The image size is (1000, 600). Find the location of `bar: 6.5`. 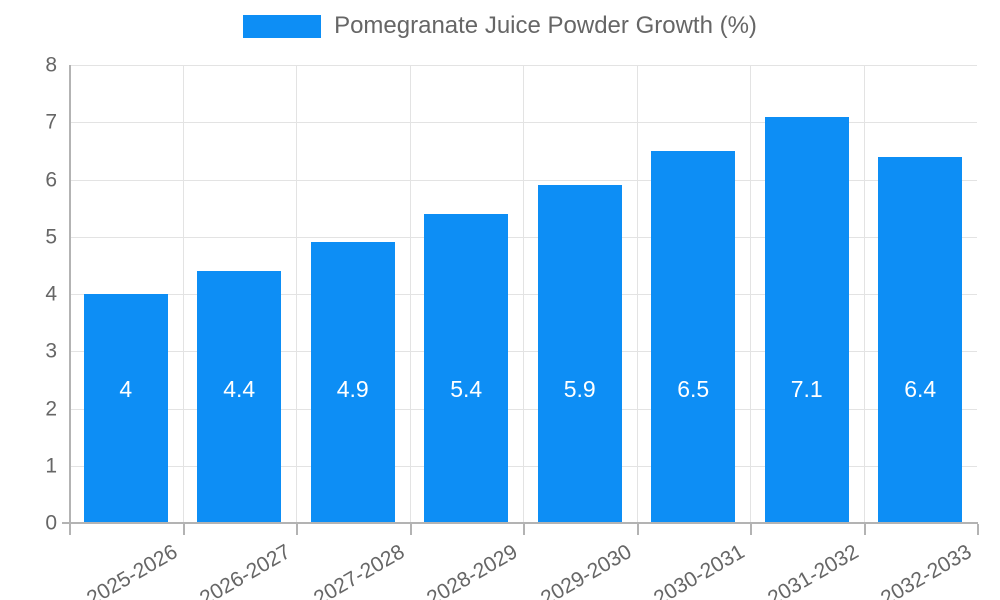

bar: 6.5 is located at coordinates (693, 336).